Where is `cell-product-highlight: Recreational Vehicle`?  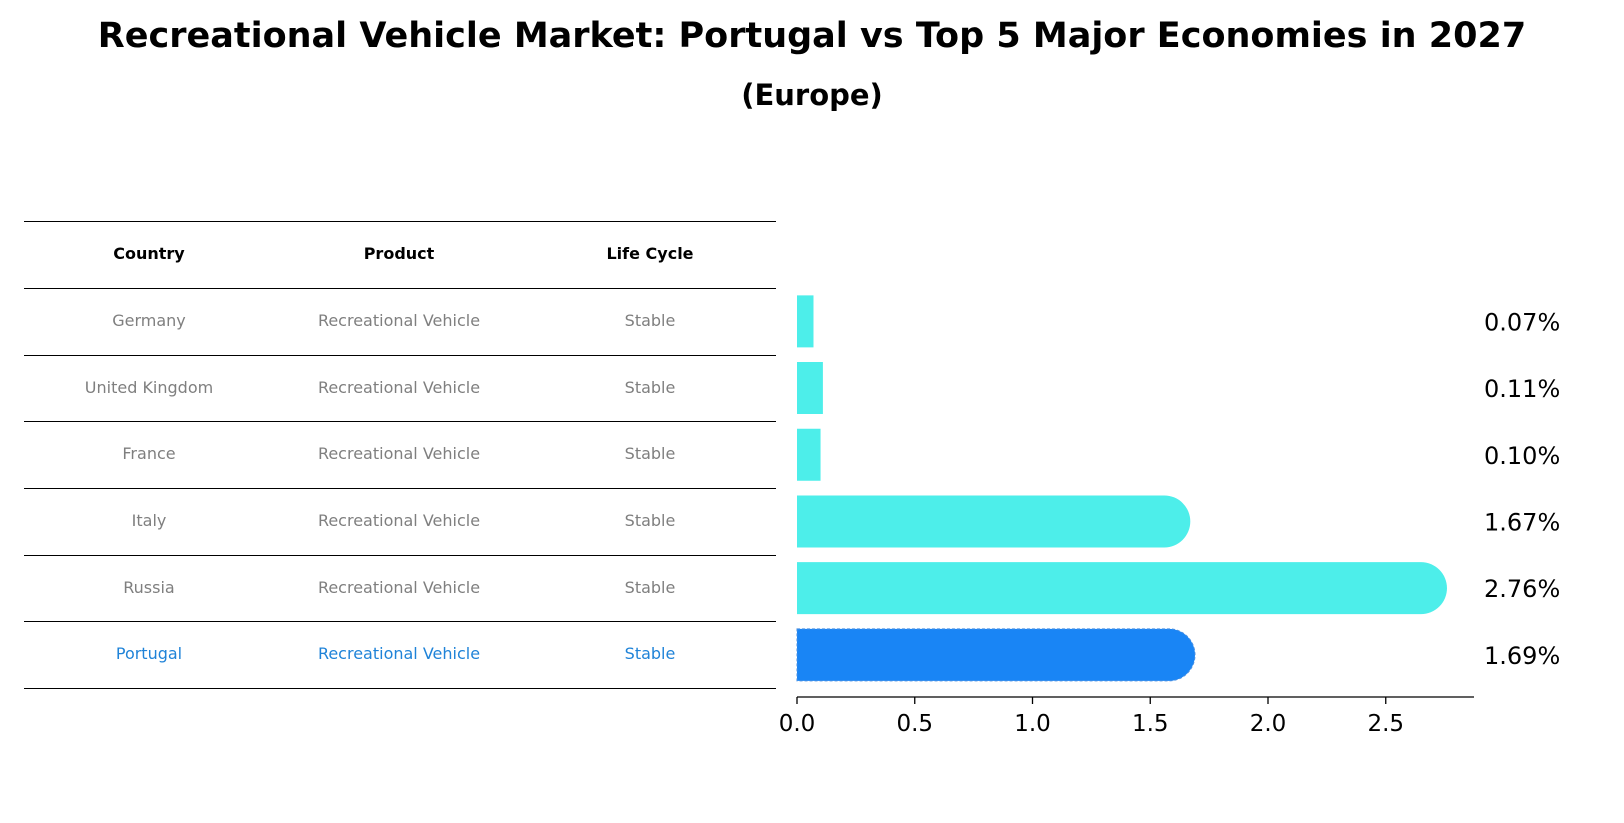
cell-product-highlight: Recreational Vehicle is located at coordinates (399, 653).